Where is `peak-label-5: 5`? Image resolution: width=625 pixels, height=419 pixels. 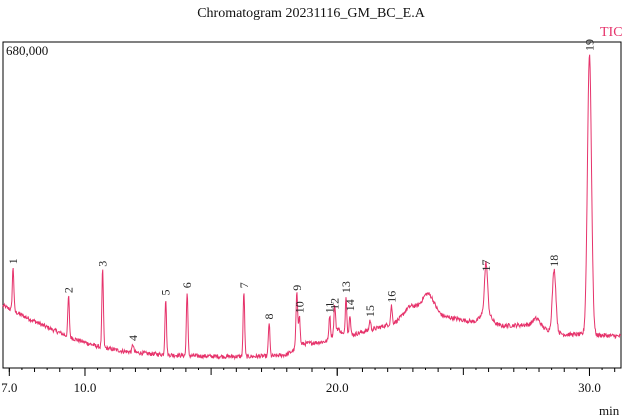 peak-label-5: 5 is located at coordinates (166, 293).